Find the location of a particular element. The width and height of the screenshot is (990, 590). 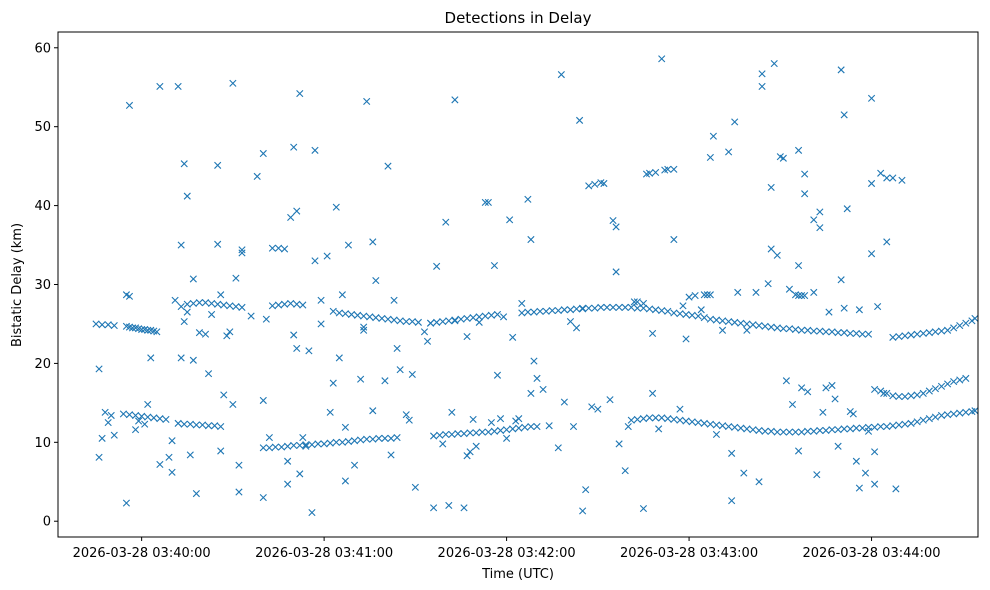

x-tick-label: 2026-03-28 03:44:00 is located at coordinates (872, 553).